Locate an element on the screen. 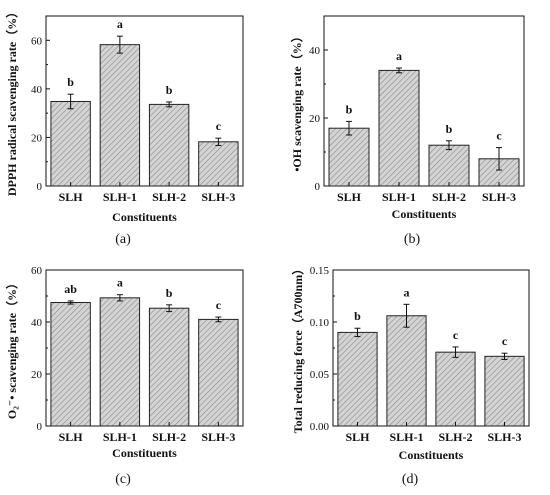  y-axis-title: DPPH radical scavenging rate（%） is located at coordinates (11, 101).